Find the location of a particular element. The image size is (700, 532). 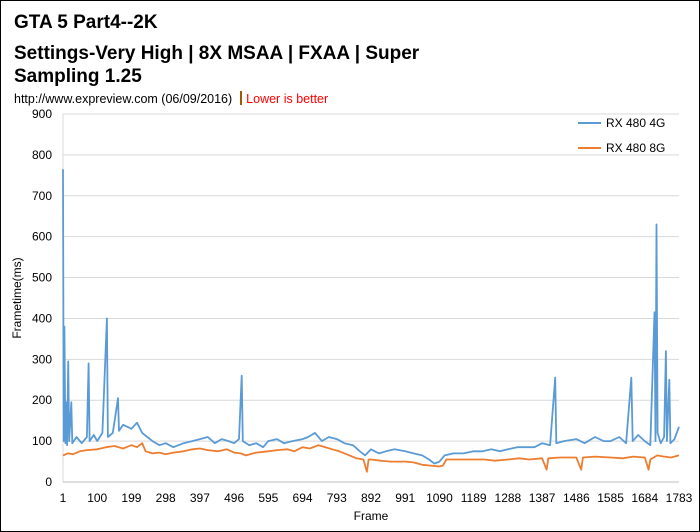

x-tick-label: 496 is located at coordinates (234, 498).